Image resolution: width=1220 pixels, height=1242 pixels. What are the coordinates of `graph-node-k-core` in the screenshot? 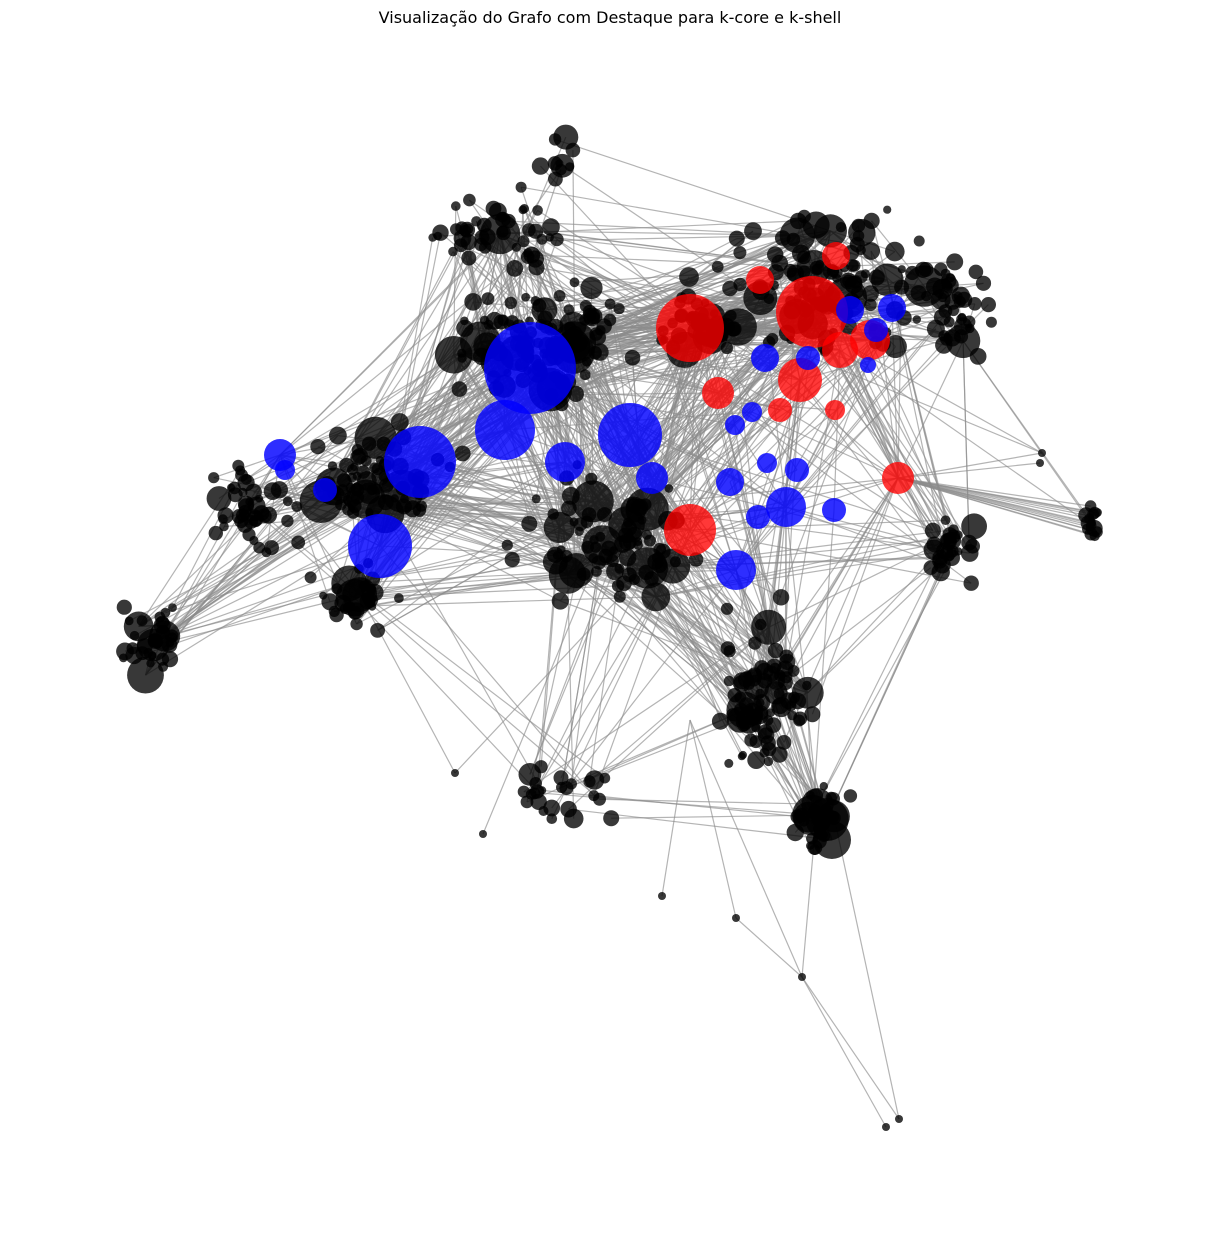 It's located at (690, 530).